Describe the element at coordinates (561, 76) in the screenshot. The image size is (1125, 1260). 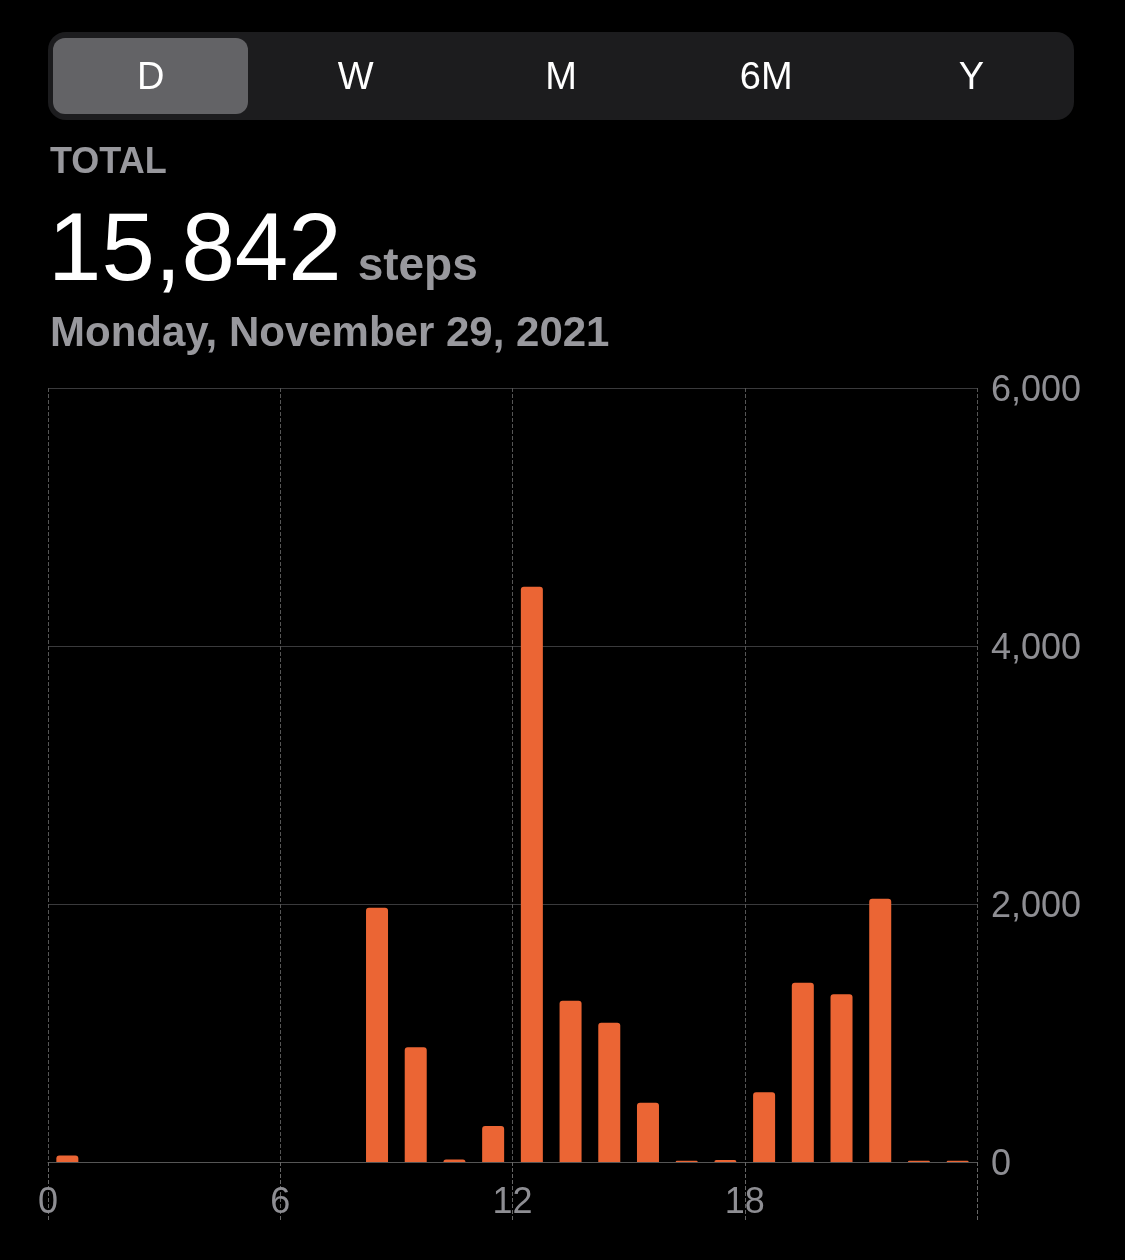
I see `segmented-control: D W M 6M Y` at that location.